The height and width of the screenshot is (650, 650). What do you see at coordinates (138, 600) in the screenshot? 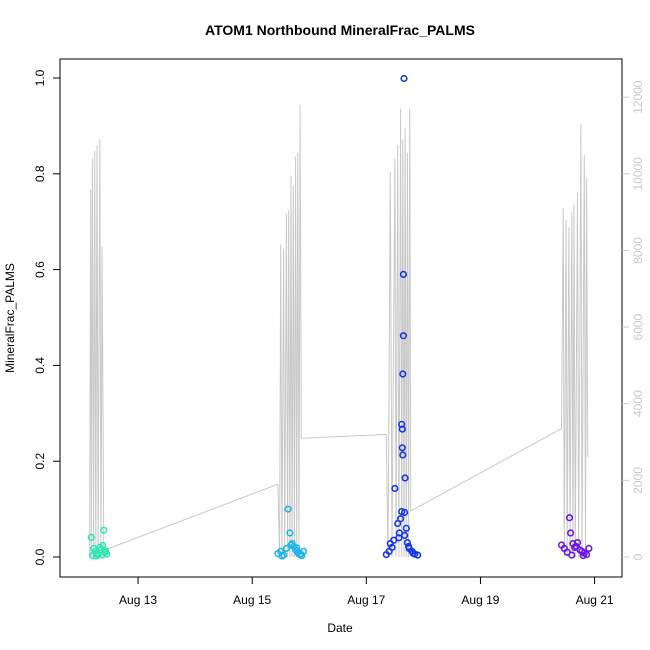
I see `x-tick-label: Aug 13` at bounding box center [138, 600].